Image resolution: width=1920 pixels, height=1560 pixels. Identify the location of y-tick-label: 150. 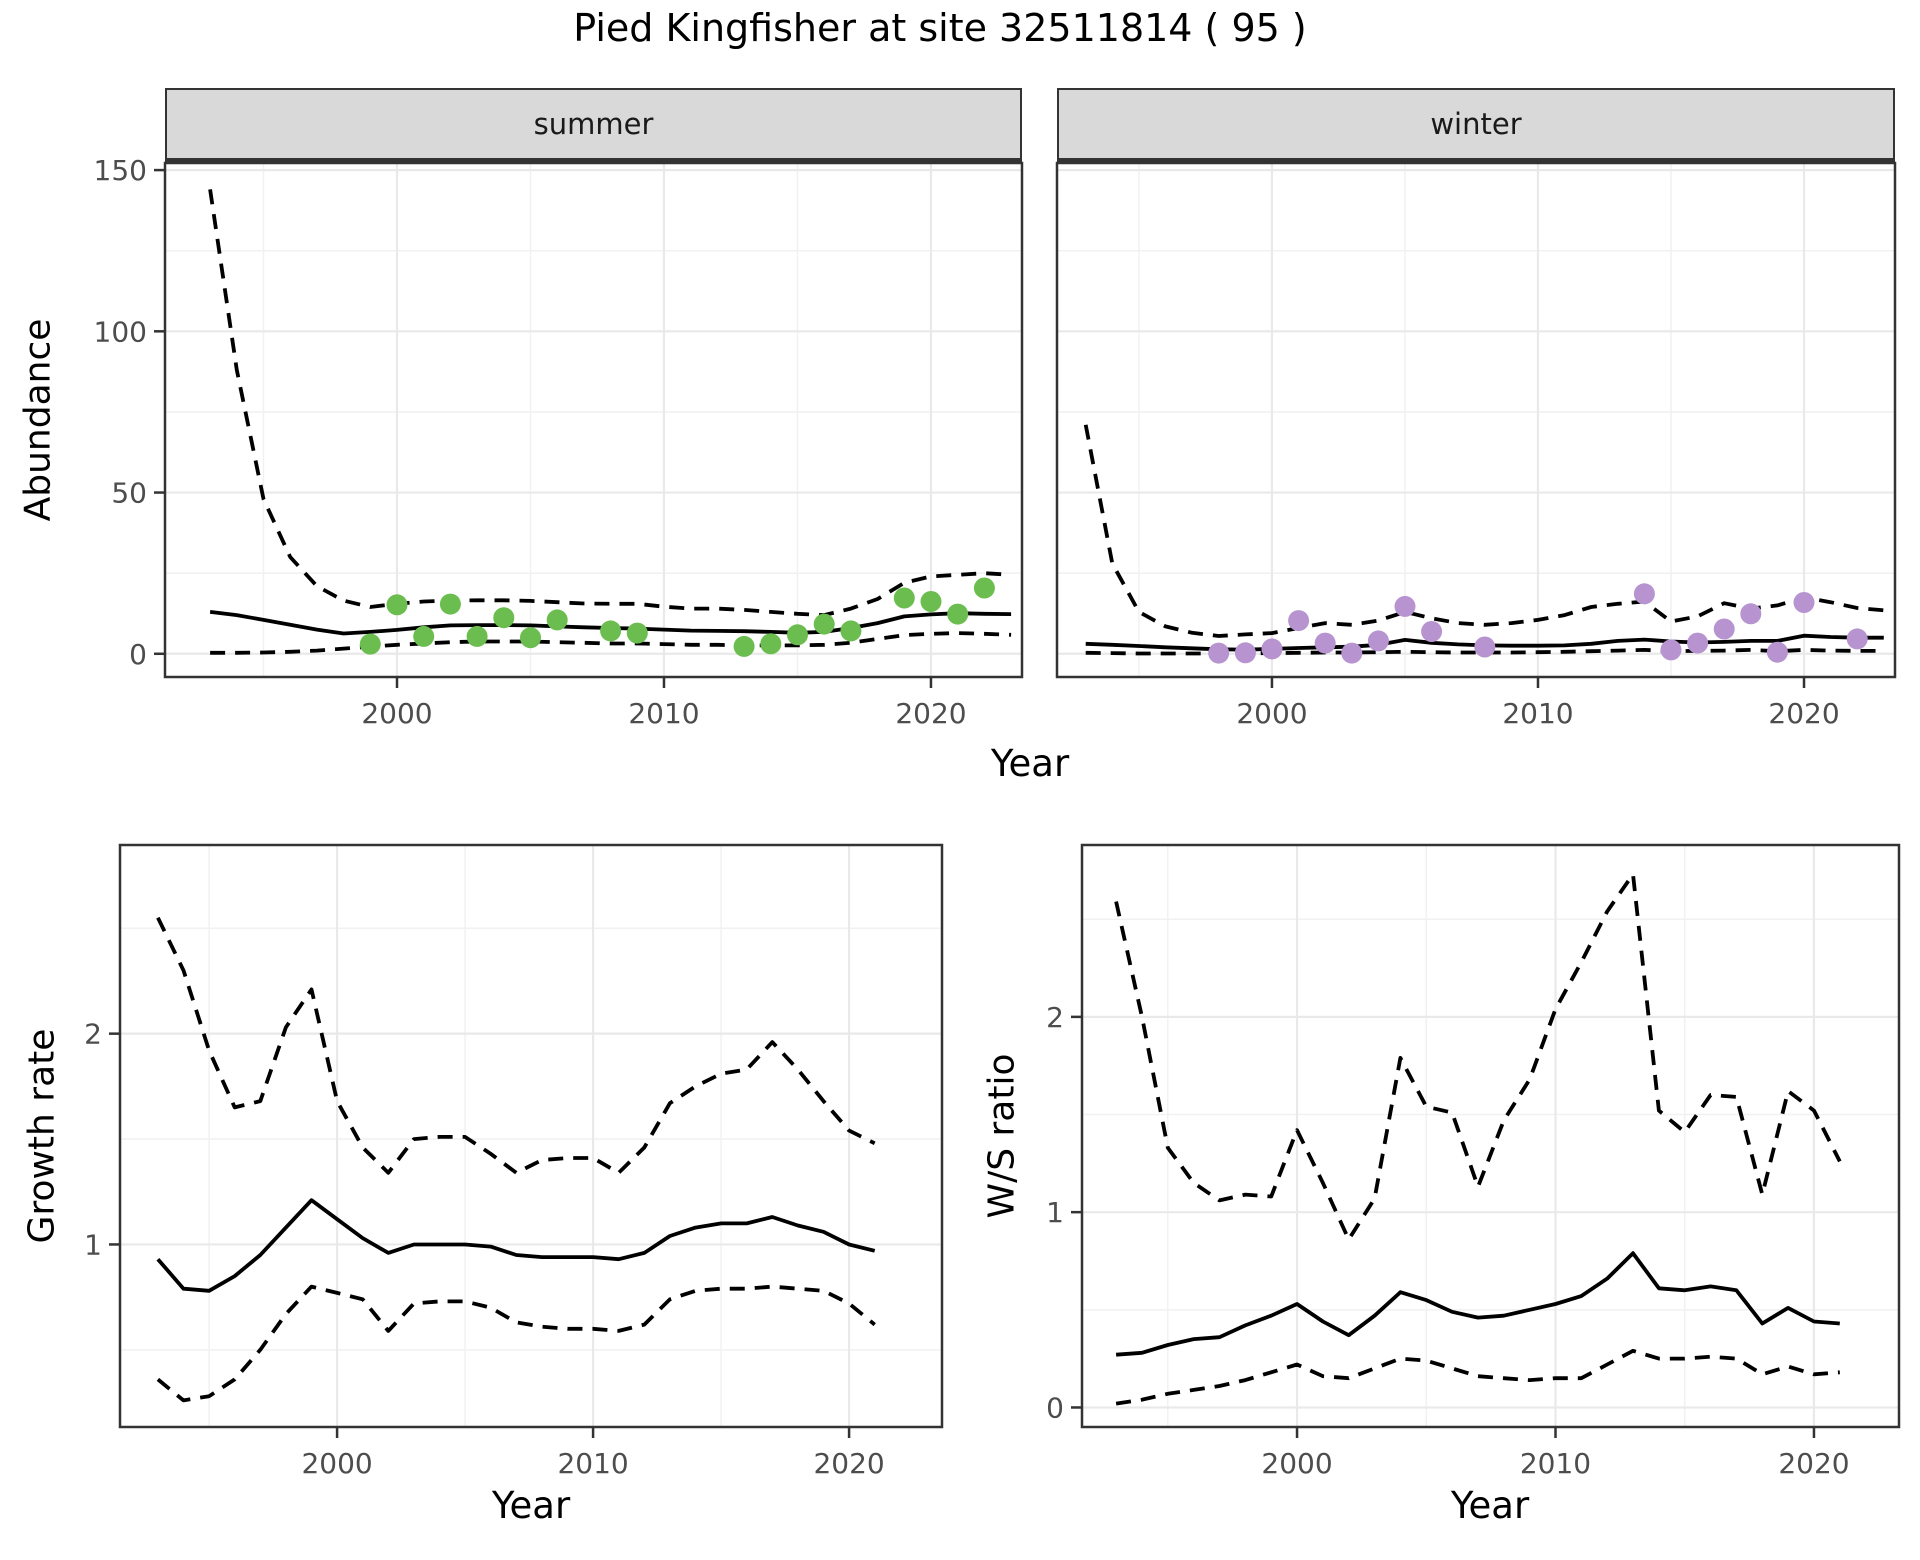
(120, 170).